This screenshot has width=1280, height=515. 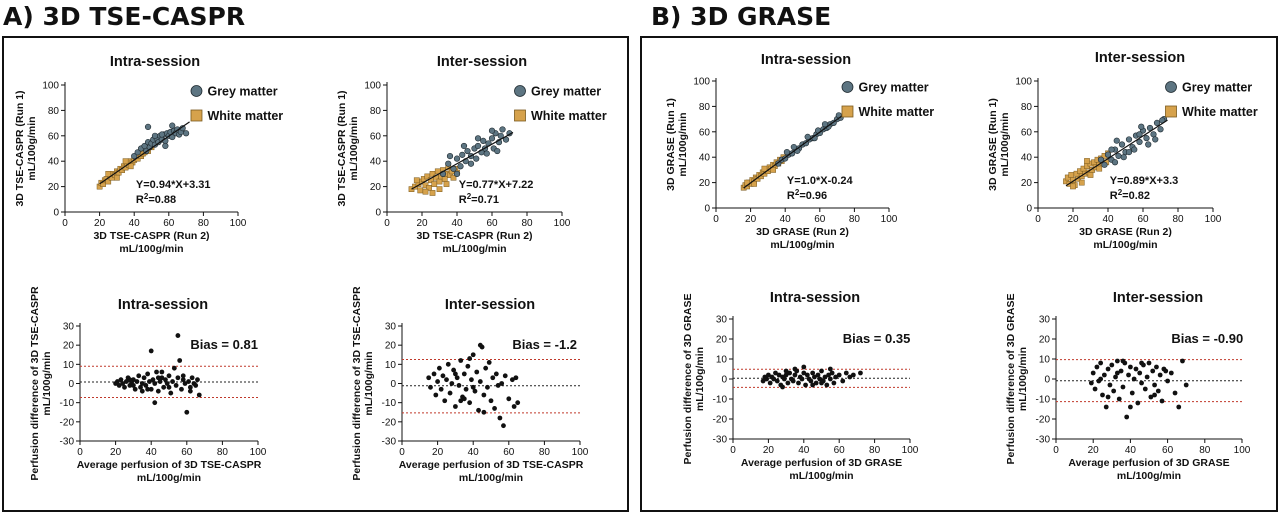 What do you see at coordinates (1027, 107) in the screenshot?
I see `y-tick-label: 80` at bounding box center [1027, 107].